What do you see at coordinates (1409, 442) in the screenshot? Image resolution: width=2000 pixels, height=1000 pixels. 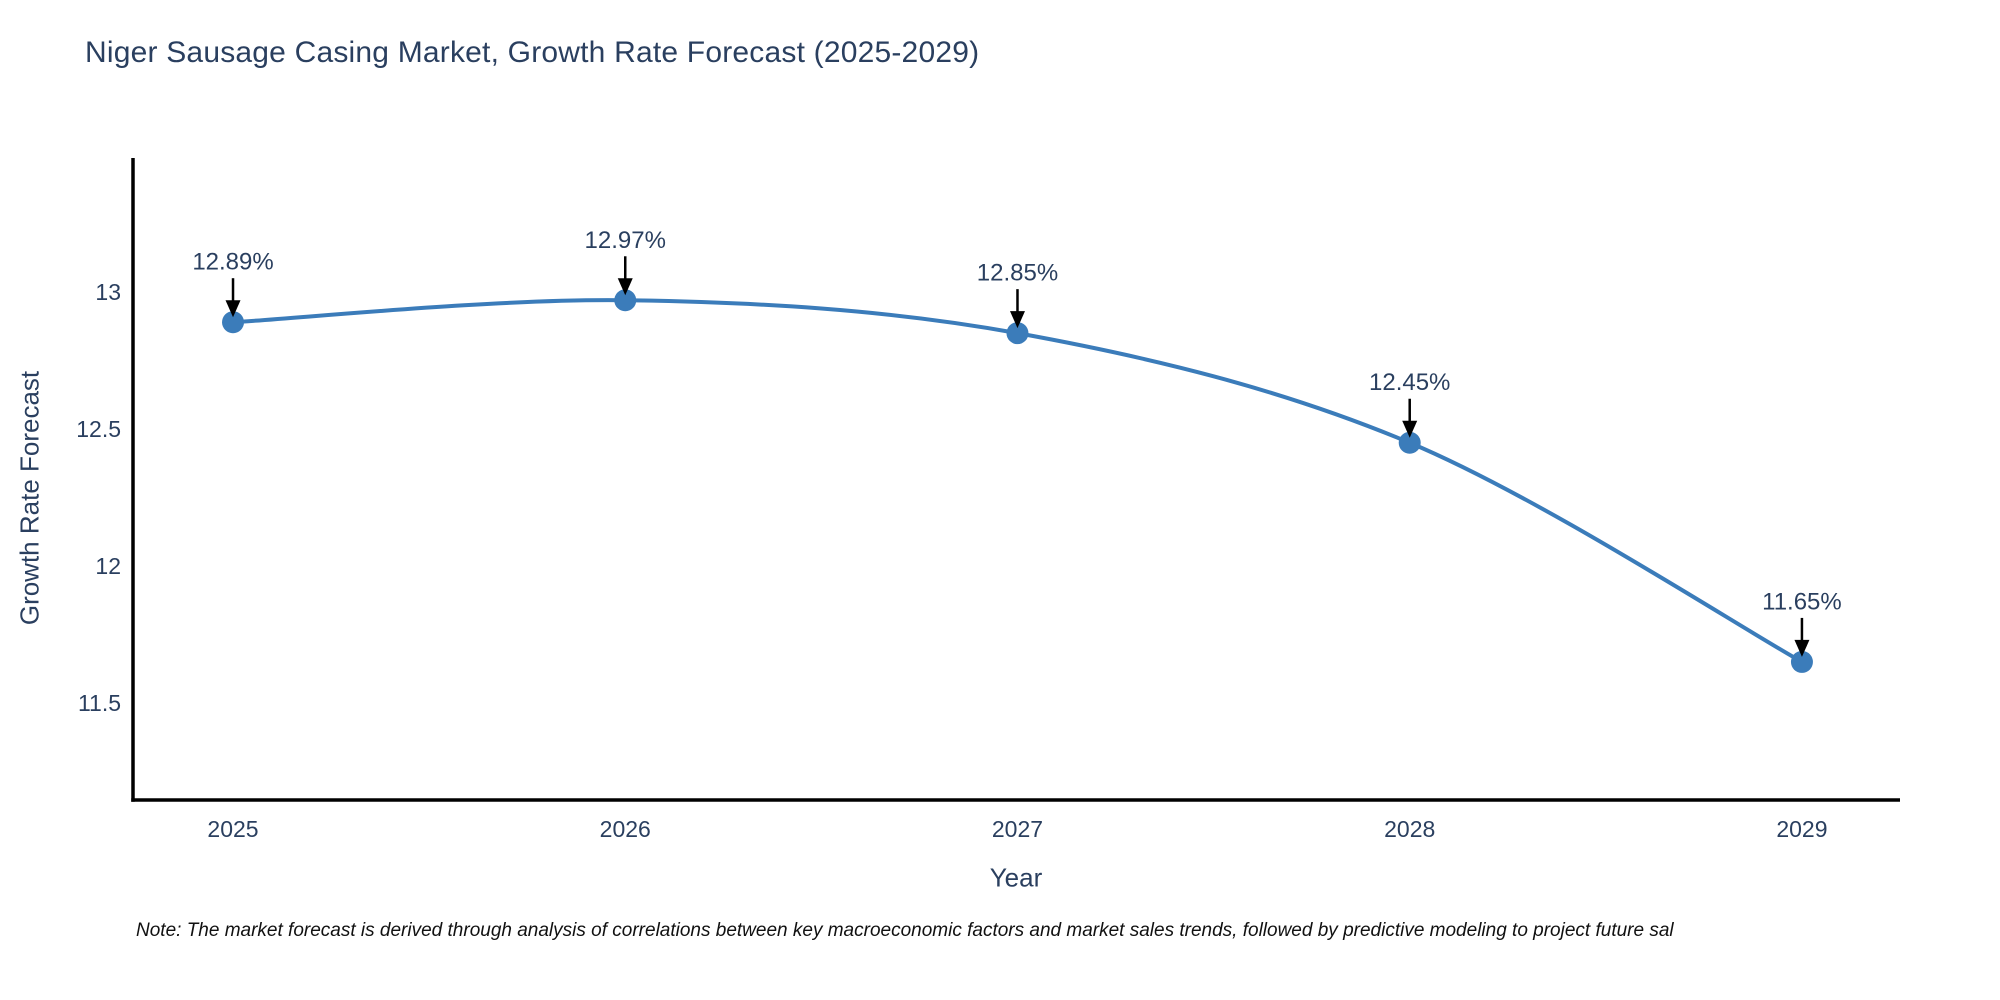 I see `data-point-2028` at bounding box center [1409, 442].